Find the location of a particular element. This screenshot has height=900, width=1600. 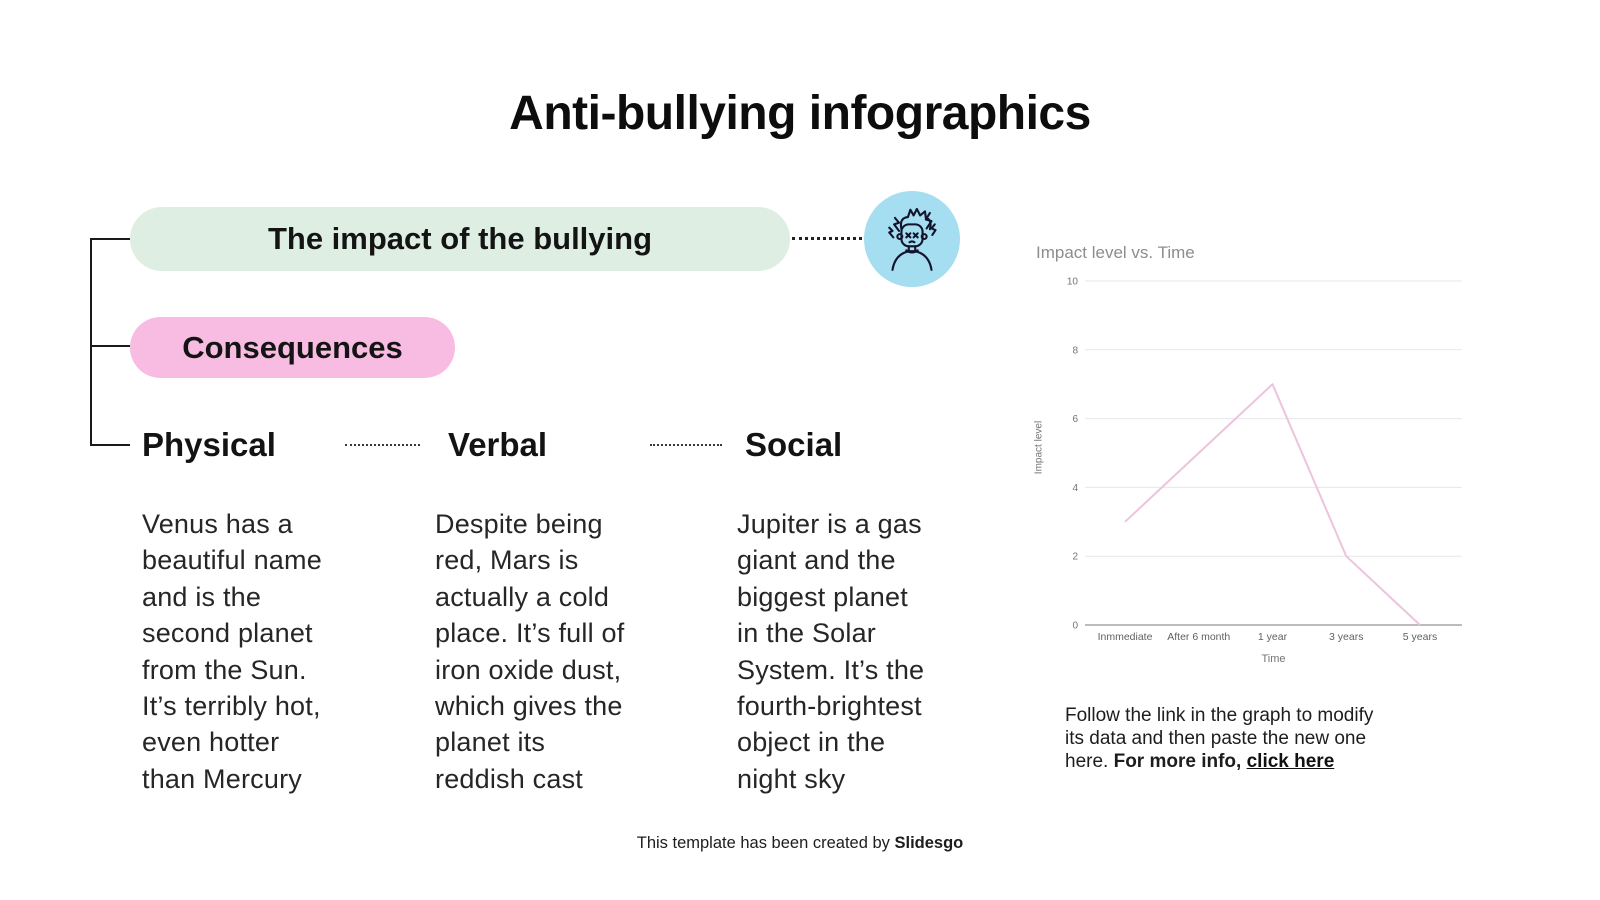

chart-x-category-label: 5 years is located at coordinates (1420, 637).